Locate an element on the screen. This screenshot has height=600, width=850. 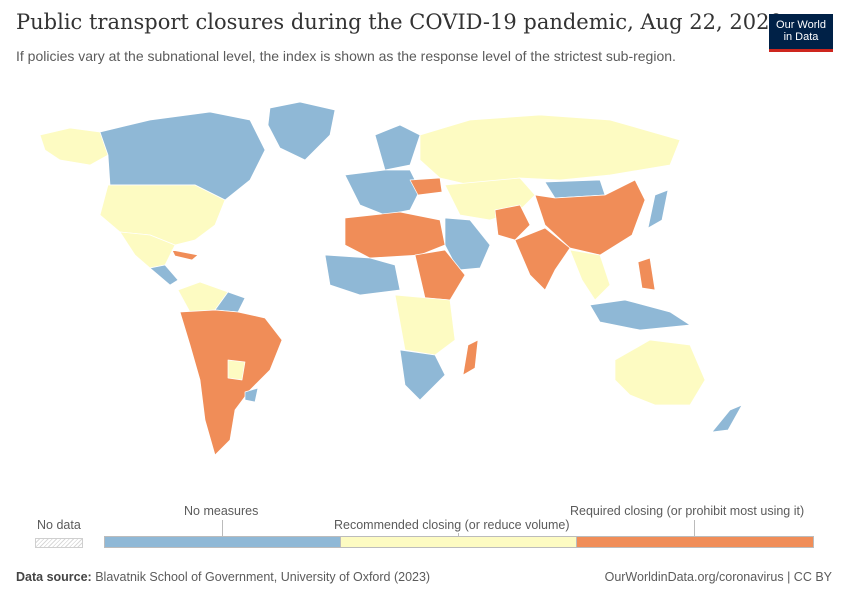
logo-line-2: in Data is located at coordinates (801, 37).